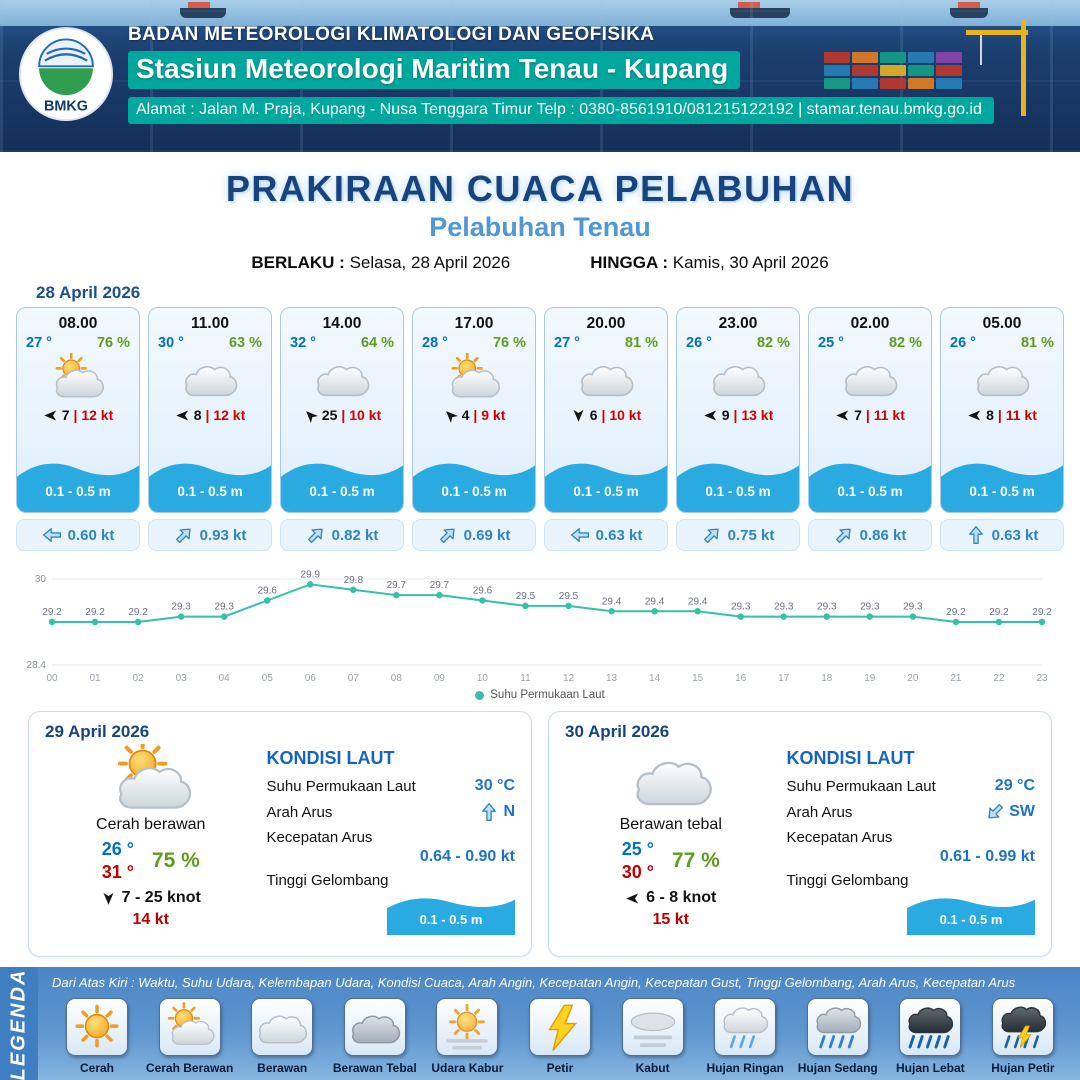 Image resolution: width=1080 pixels, height=1080 pixels. I want to click on legend-item-udara-kabur: Udara Kabur, so click(467, 1036).